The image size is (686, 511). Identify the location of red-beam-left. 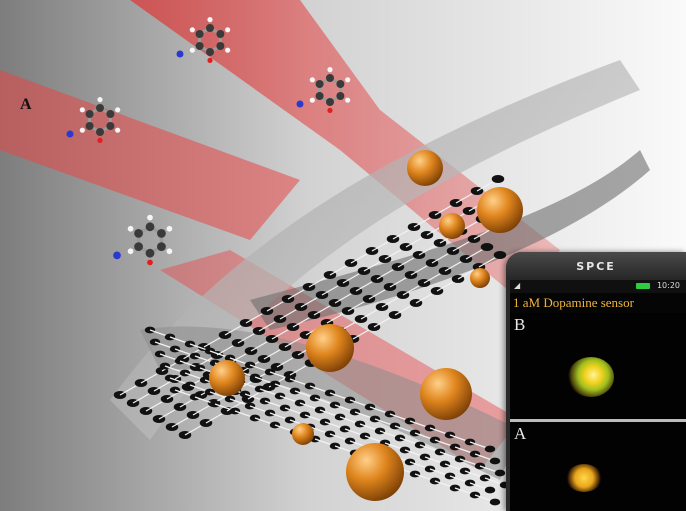
(150, 155).